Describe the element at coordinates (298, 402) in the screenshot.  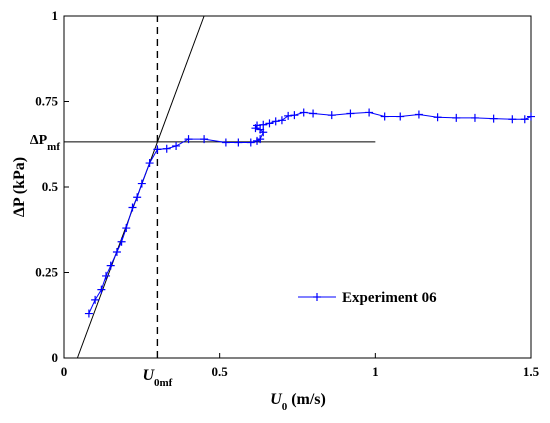
I see `x-axis-label: U0 (m/s)` at that location.